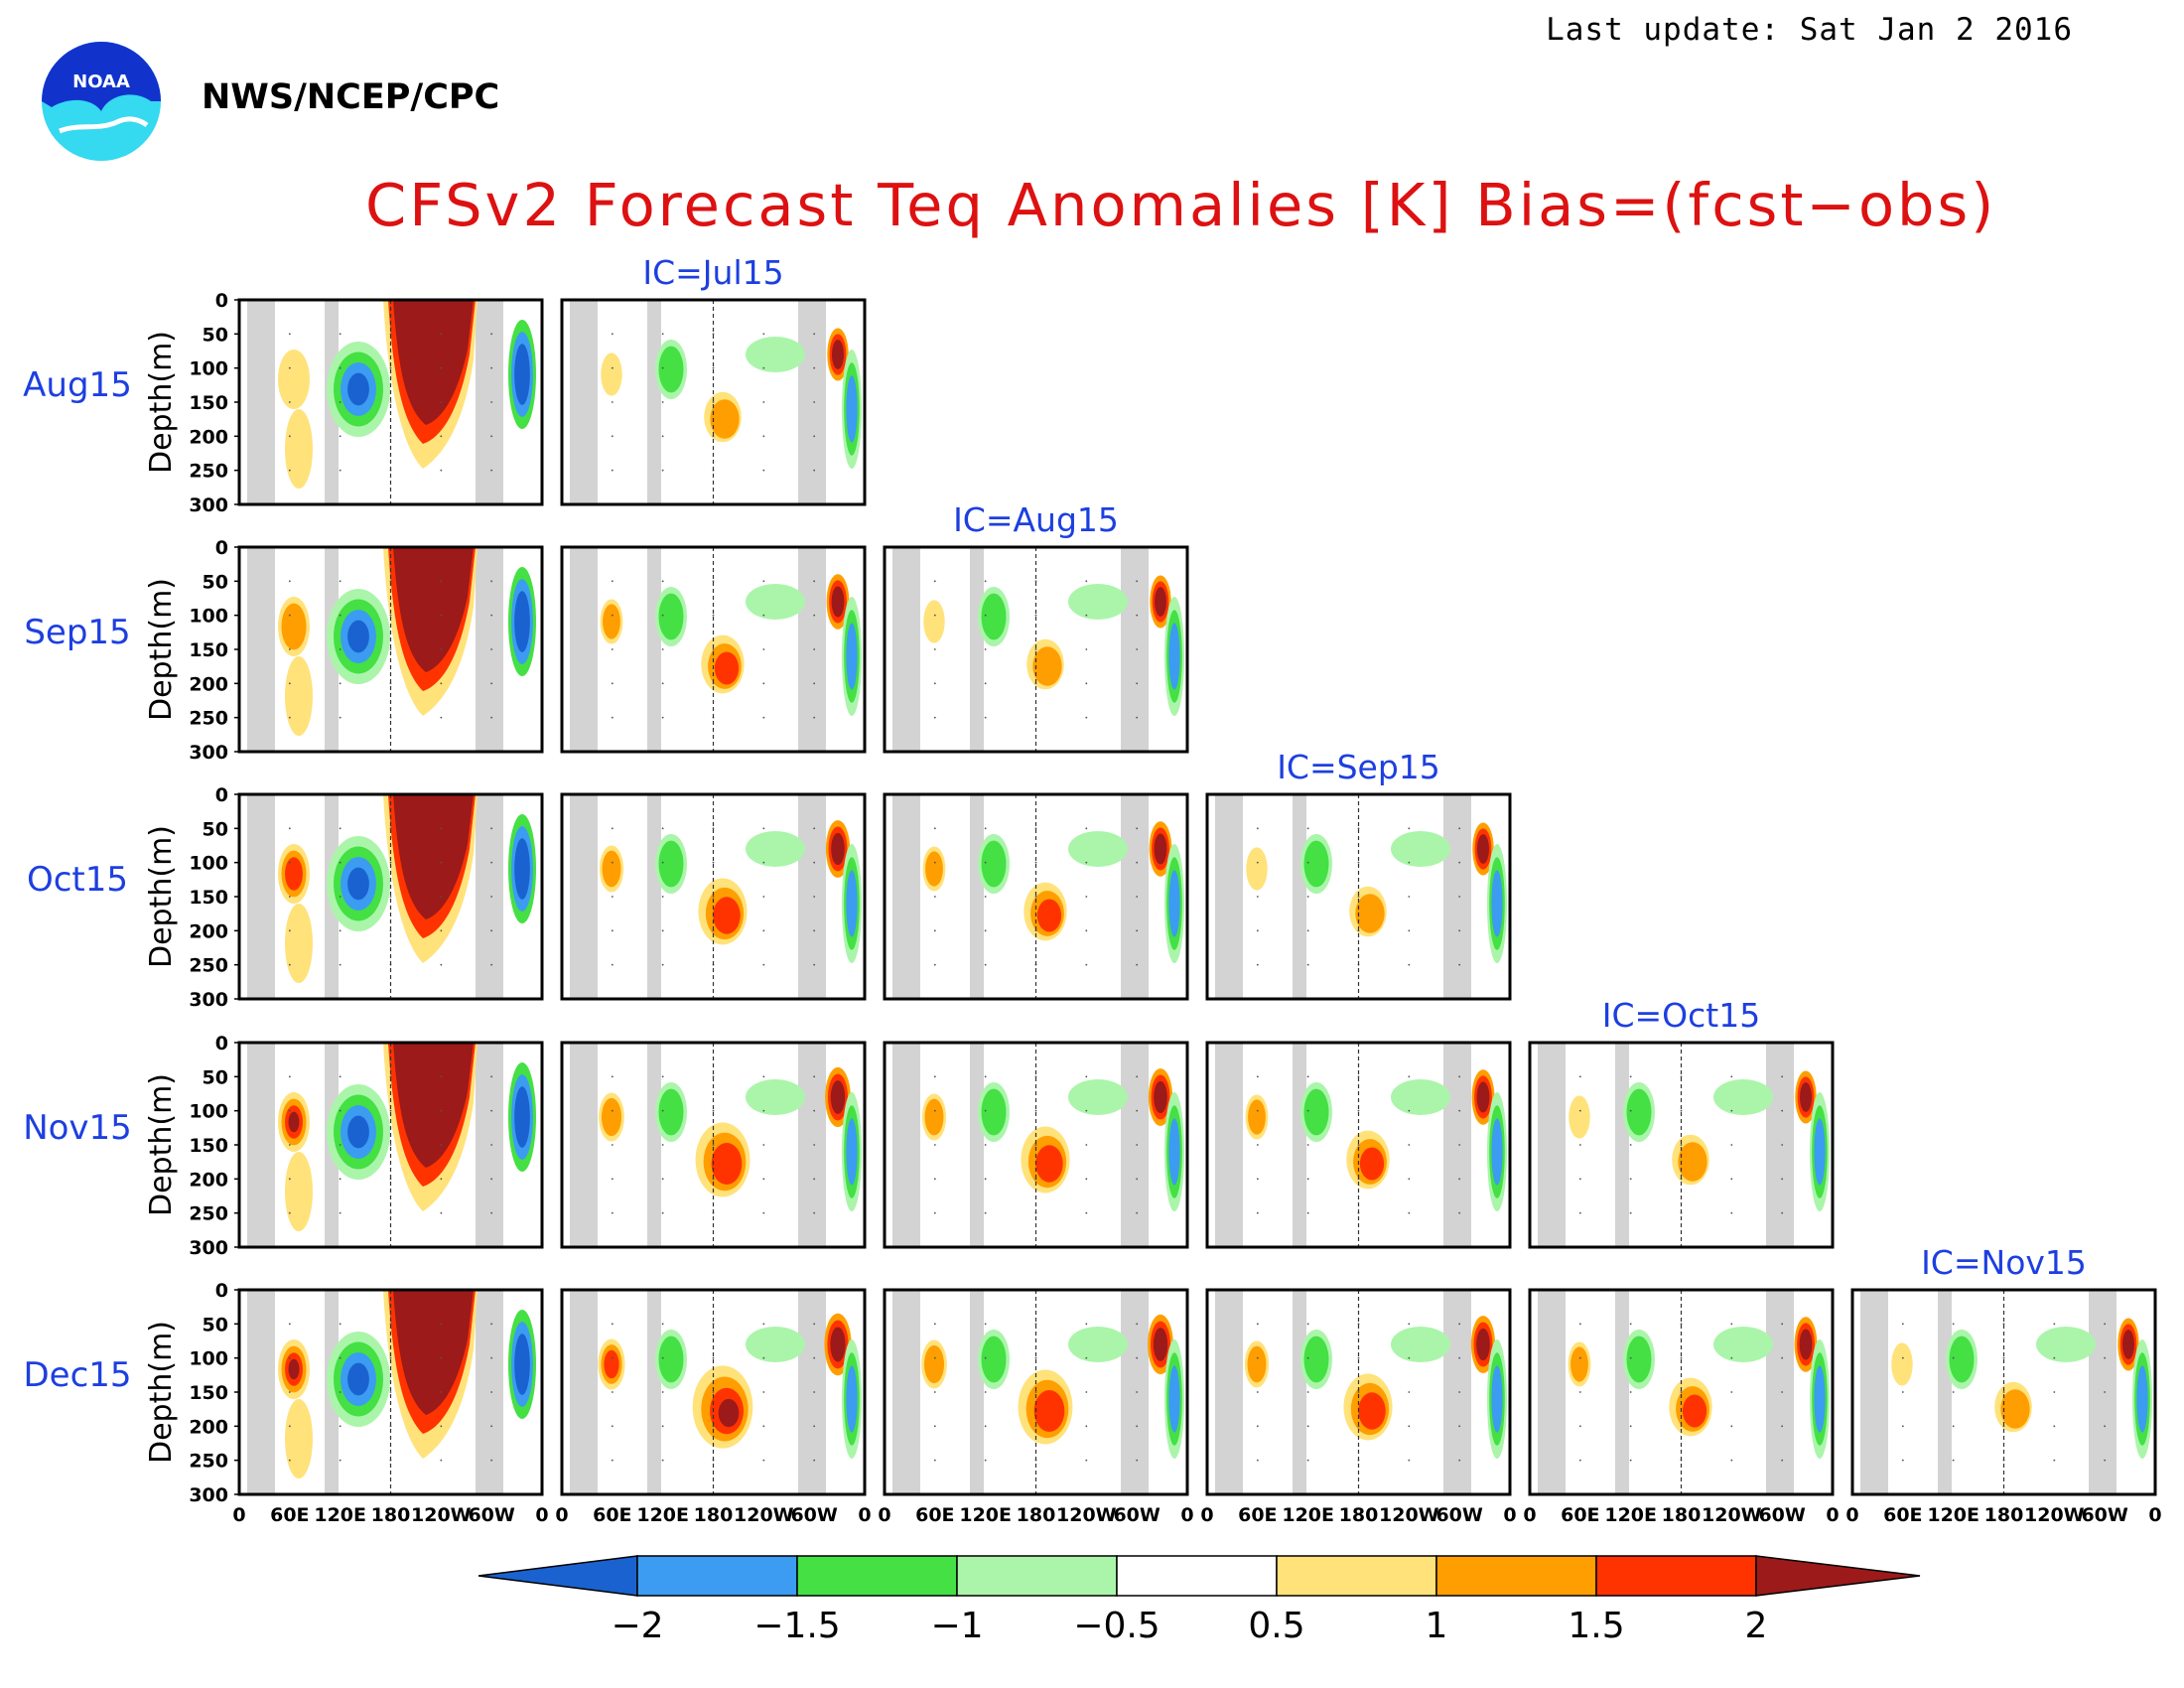 Image resolution: width=2184 pixels, height=1688 pixels. I want to click on y-tick-label: 300, so click(208, 1495).